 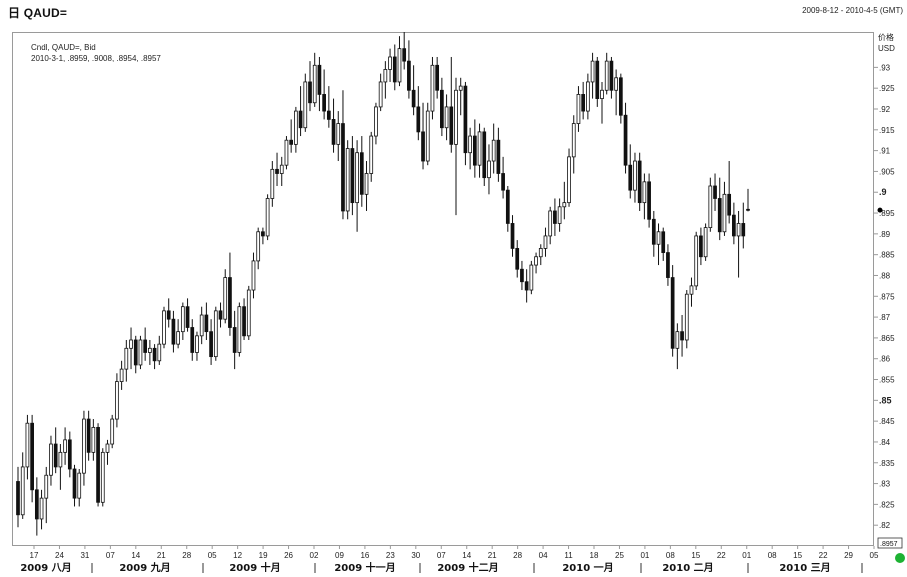 What do you see at coordinates (314, 555) in the screenshot?
I see `x-tick-label: 02` at bounding box center [314, 555].